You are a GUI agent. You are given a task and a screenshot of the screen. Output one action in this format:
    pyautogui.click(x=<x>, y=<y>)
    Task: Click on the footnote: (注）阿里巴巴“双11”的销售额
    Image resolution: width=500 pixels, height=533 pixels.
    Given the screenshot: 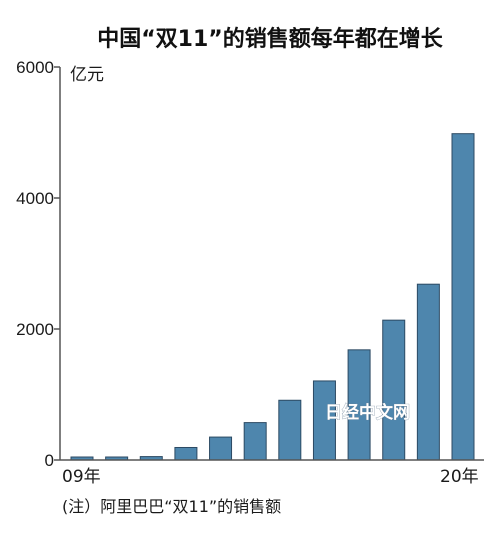 What is the action you would take?
    pyautogui.click(x=171, y=506)
    